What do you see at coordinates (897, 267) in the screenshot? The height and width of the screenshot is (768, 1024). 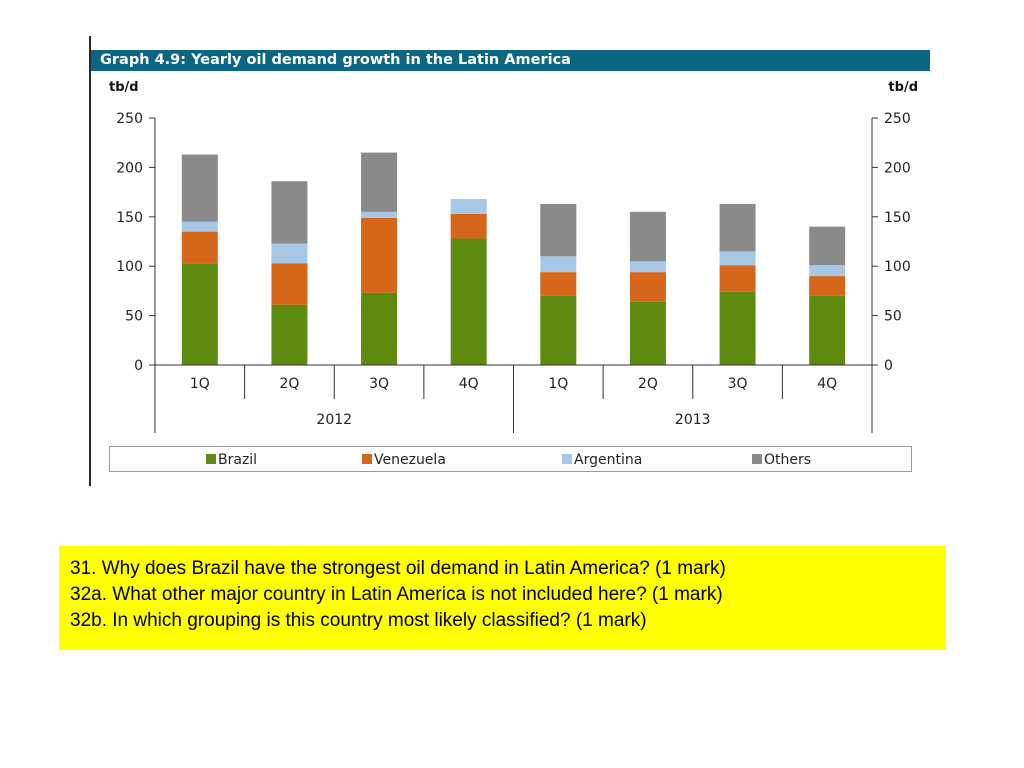 I see `y-tick-label-right: 100` at bounding box center [897, 267].